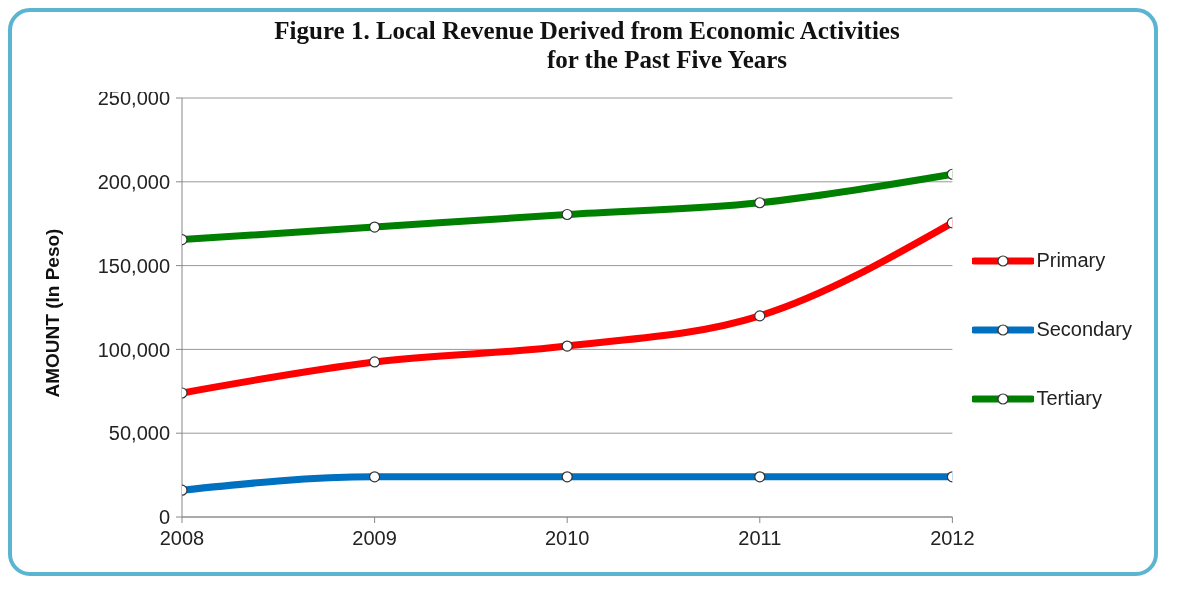 The height and width of the screenshot is (592, 1177). What do you see at coordinates (182, 538) in the screenshot?
I see `x-tick-label: 2008` at bounding box center [182, 538].